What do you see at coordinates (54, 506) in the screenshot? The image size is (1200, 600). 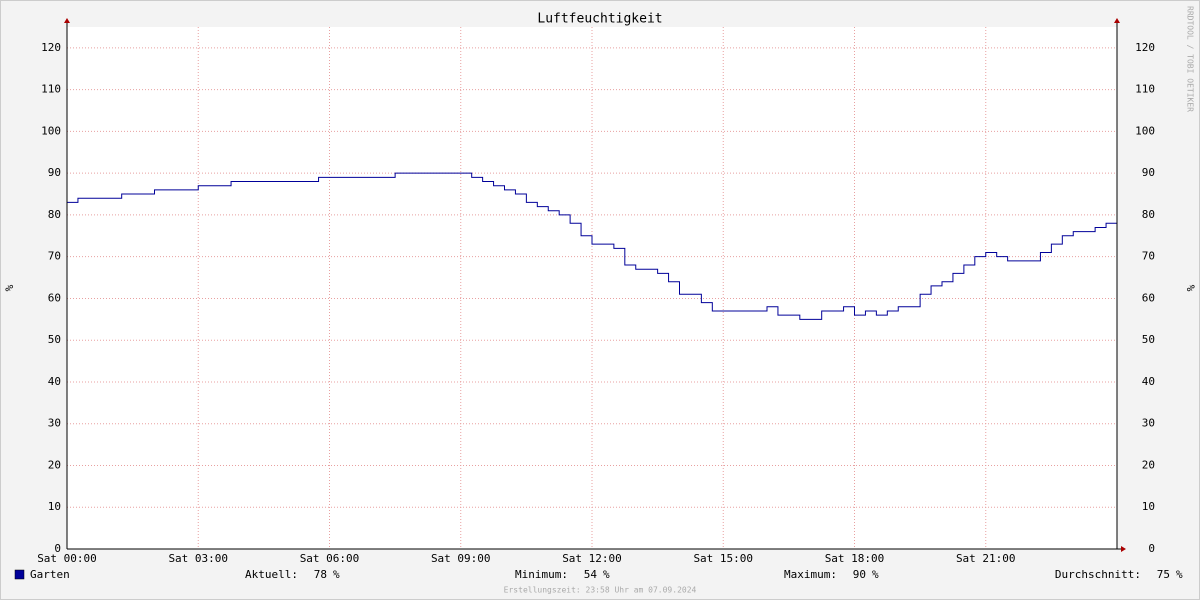 I see `y-tick-label: 10` at bounding box center [54, 506].